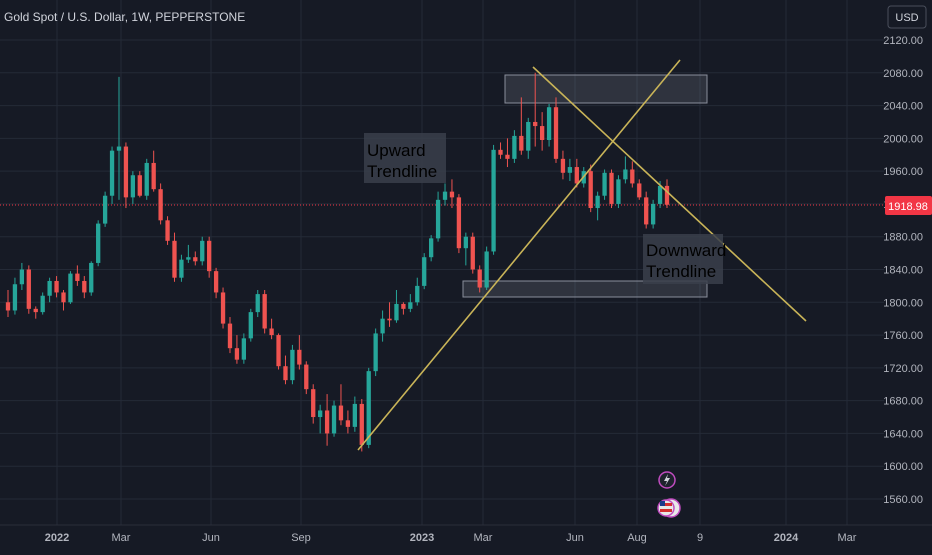 The width and height of the screenshot is (932, 555). What do you see at coordinates (903, 402) in the screenshot?
I see `y-tick-label: 1680.00` at bounding box center [903, 402].